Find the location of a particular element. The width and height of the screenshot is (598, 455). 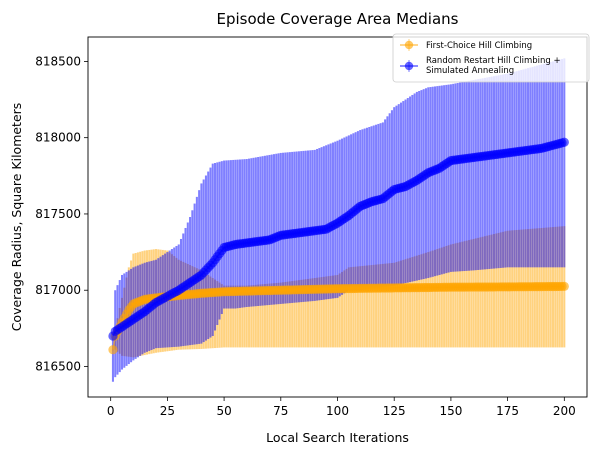

y-tick-label: 817500 is located at coordinates (58, 214).